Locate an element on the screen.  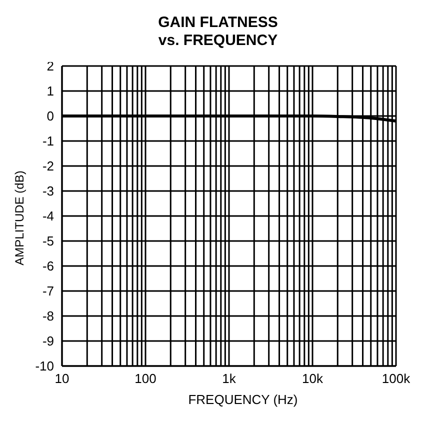
y-tick-label: -10 is located at coordinates (44, 366).